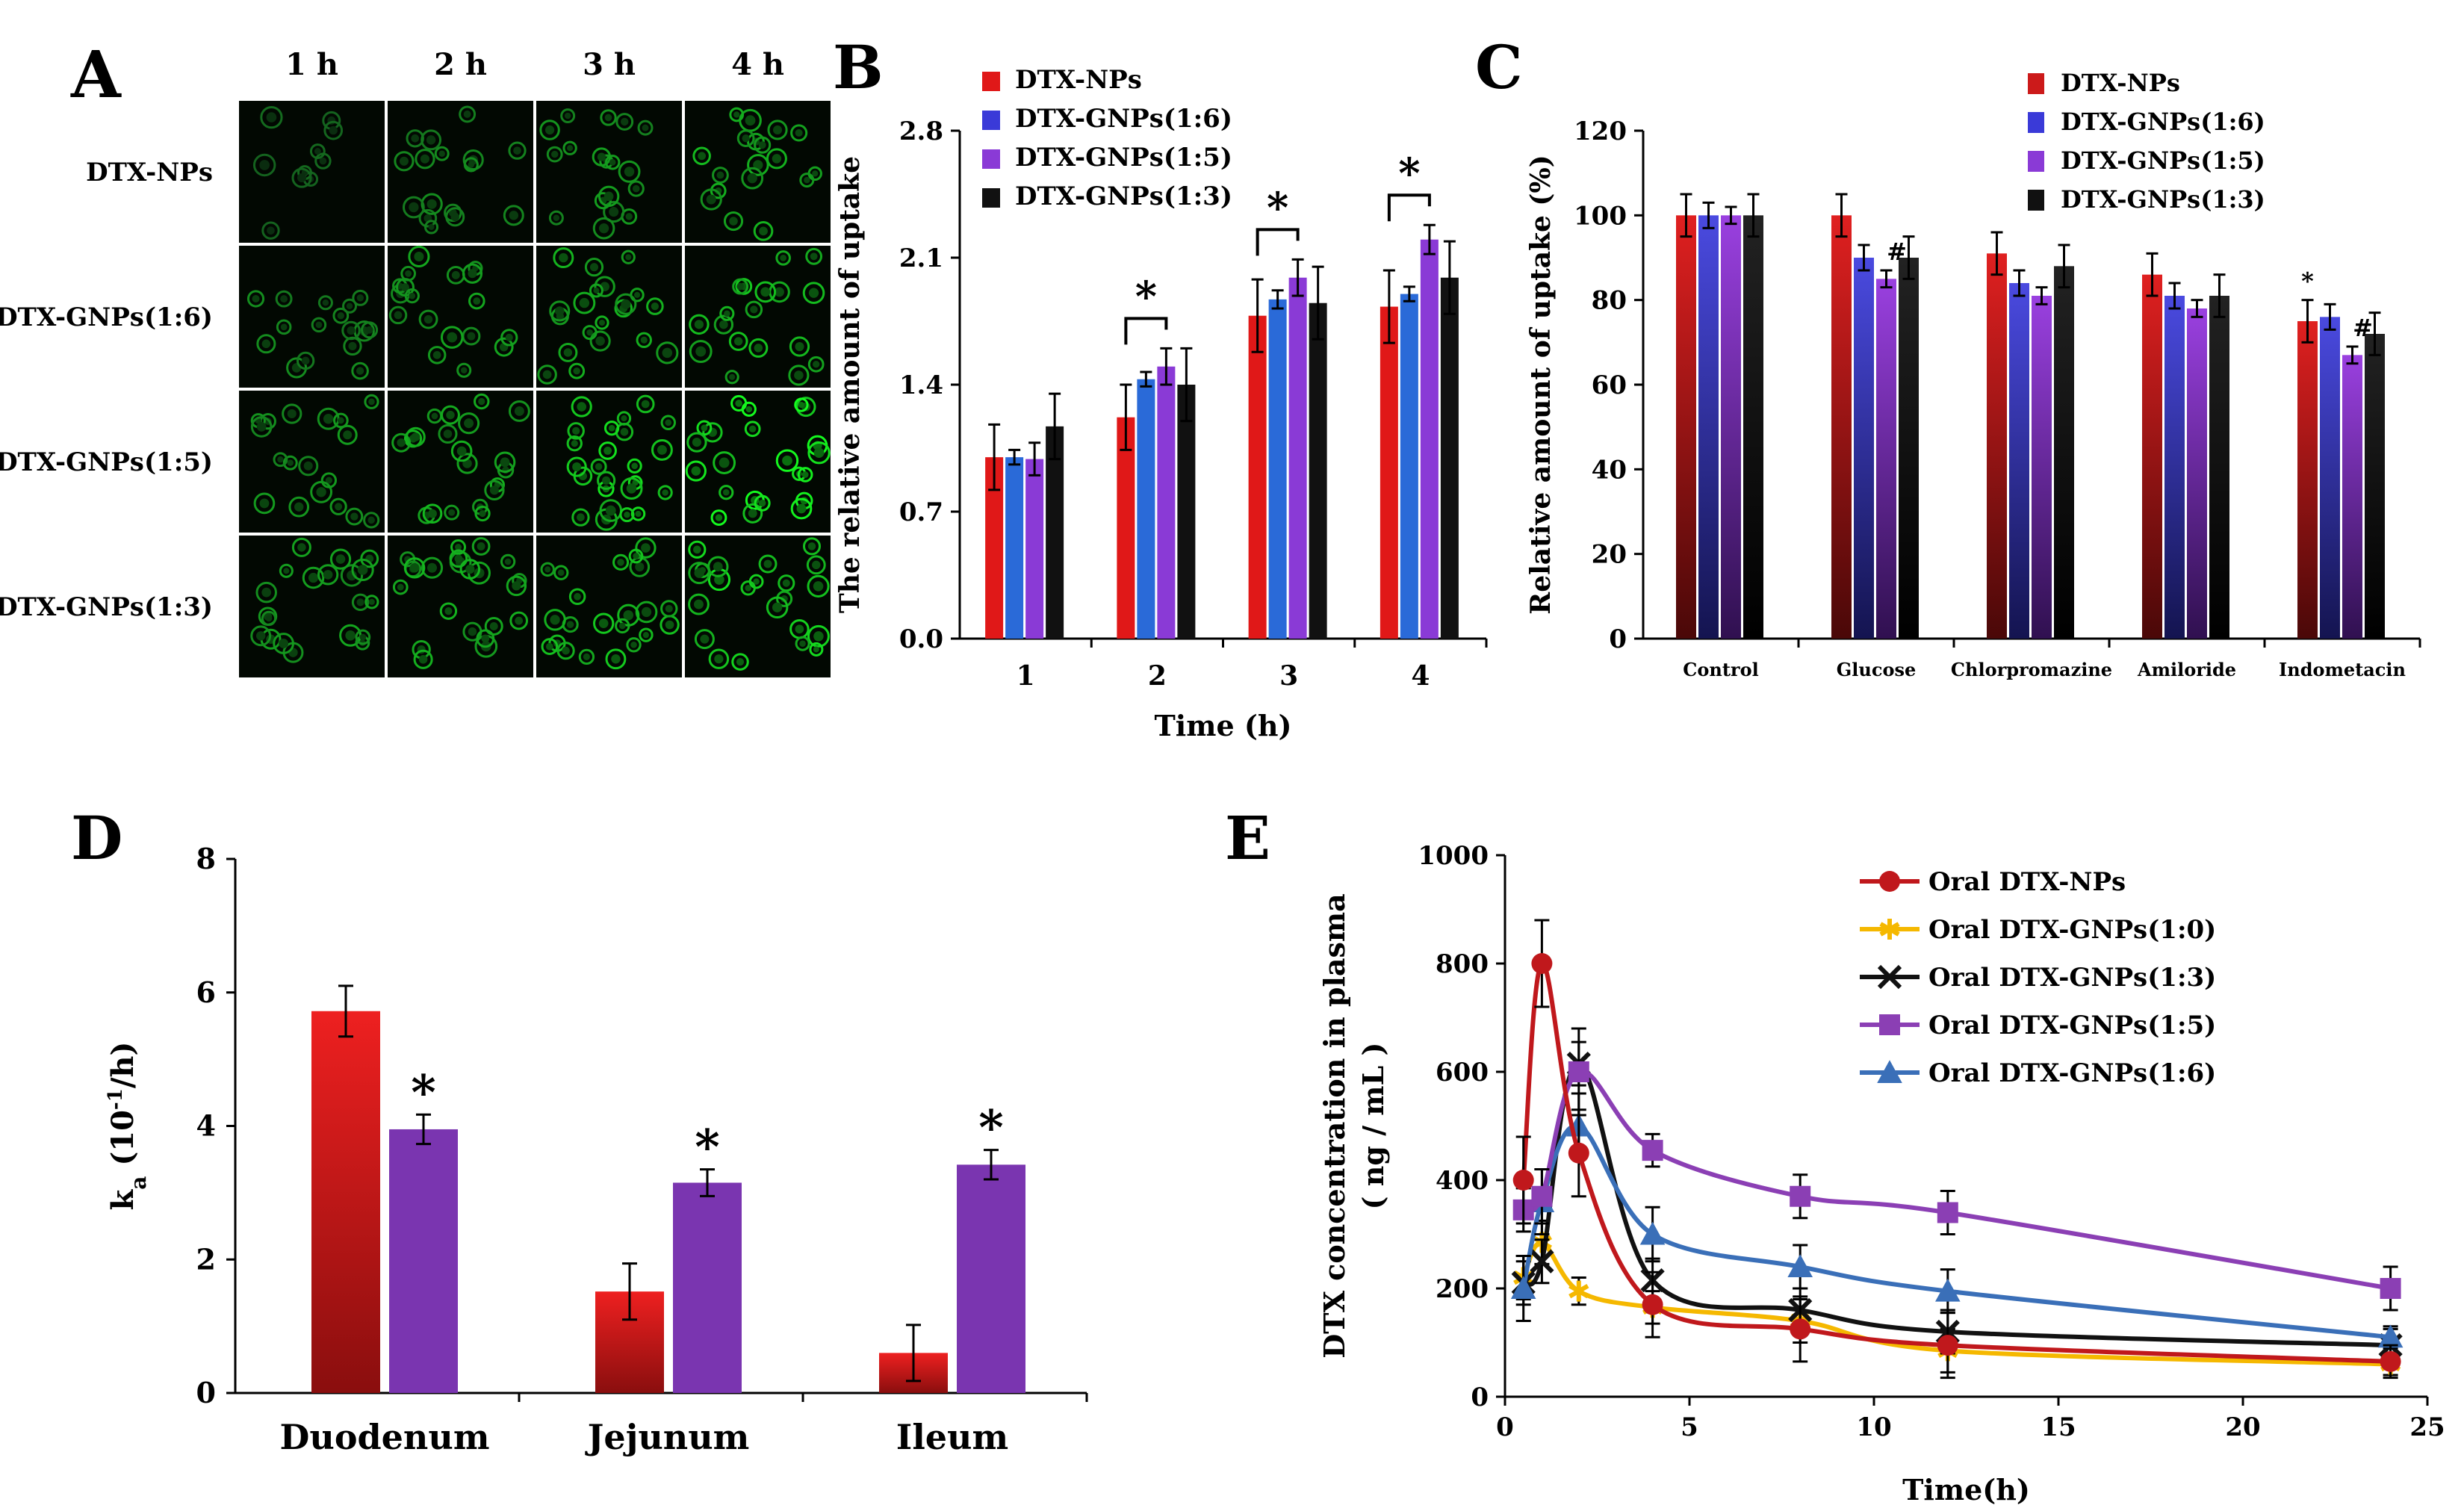  What do you see at coordinates (1409, 466) in the screenshot?
I see `bar-DTX-GNPs(1:6)-4` at bounding box center [1409, 466].